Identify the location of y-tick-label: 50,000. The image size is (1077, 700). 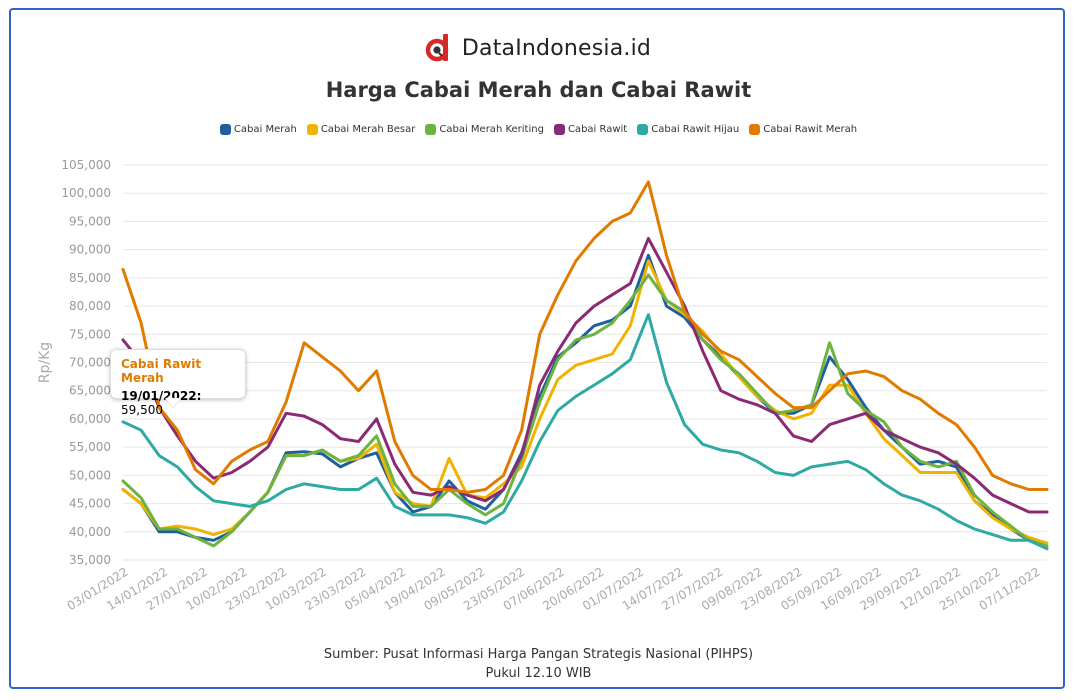
(90, 475).